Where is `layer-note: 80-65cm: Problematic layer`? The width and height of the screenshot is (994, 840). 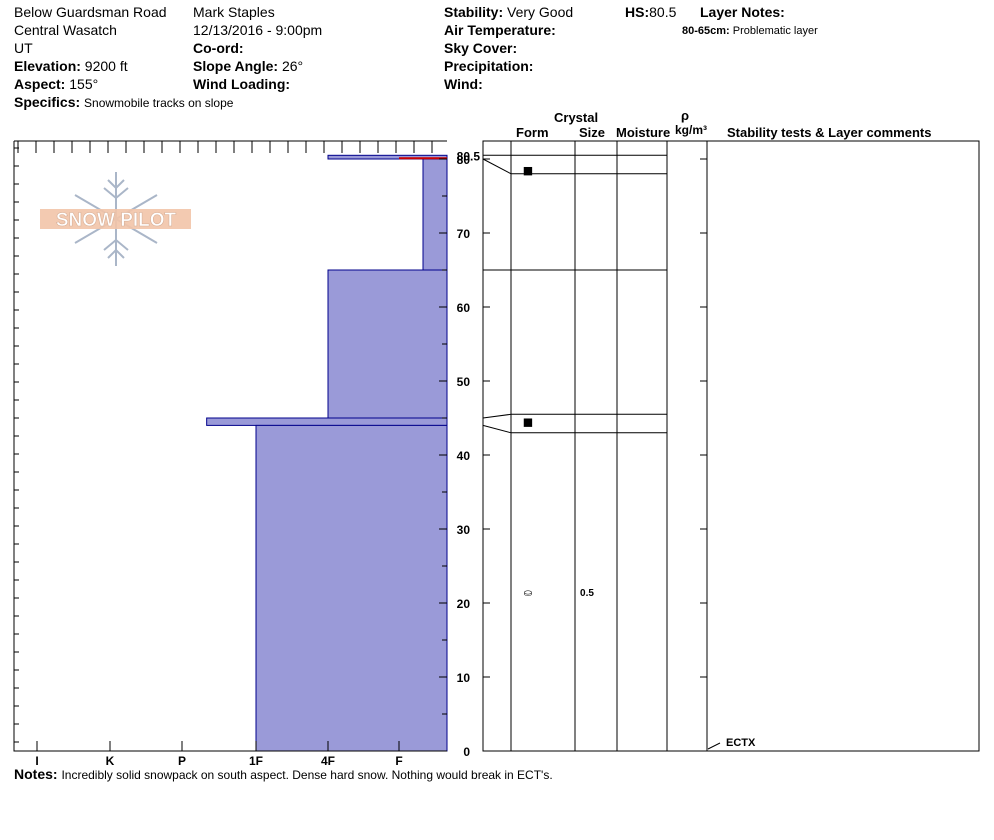 layer-note: 80-65cm: Problematic layer is located at coordinates (750, 31).